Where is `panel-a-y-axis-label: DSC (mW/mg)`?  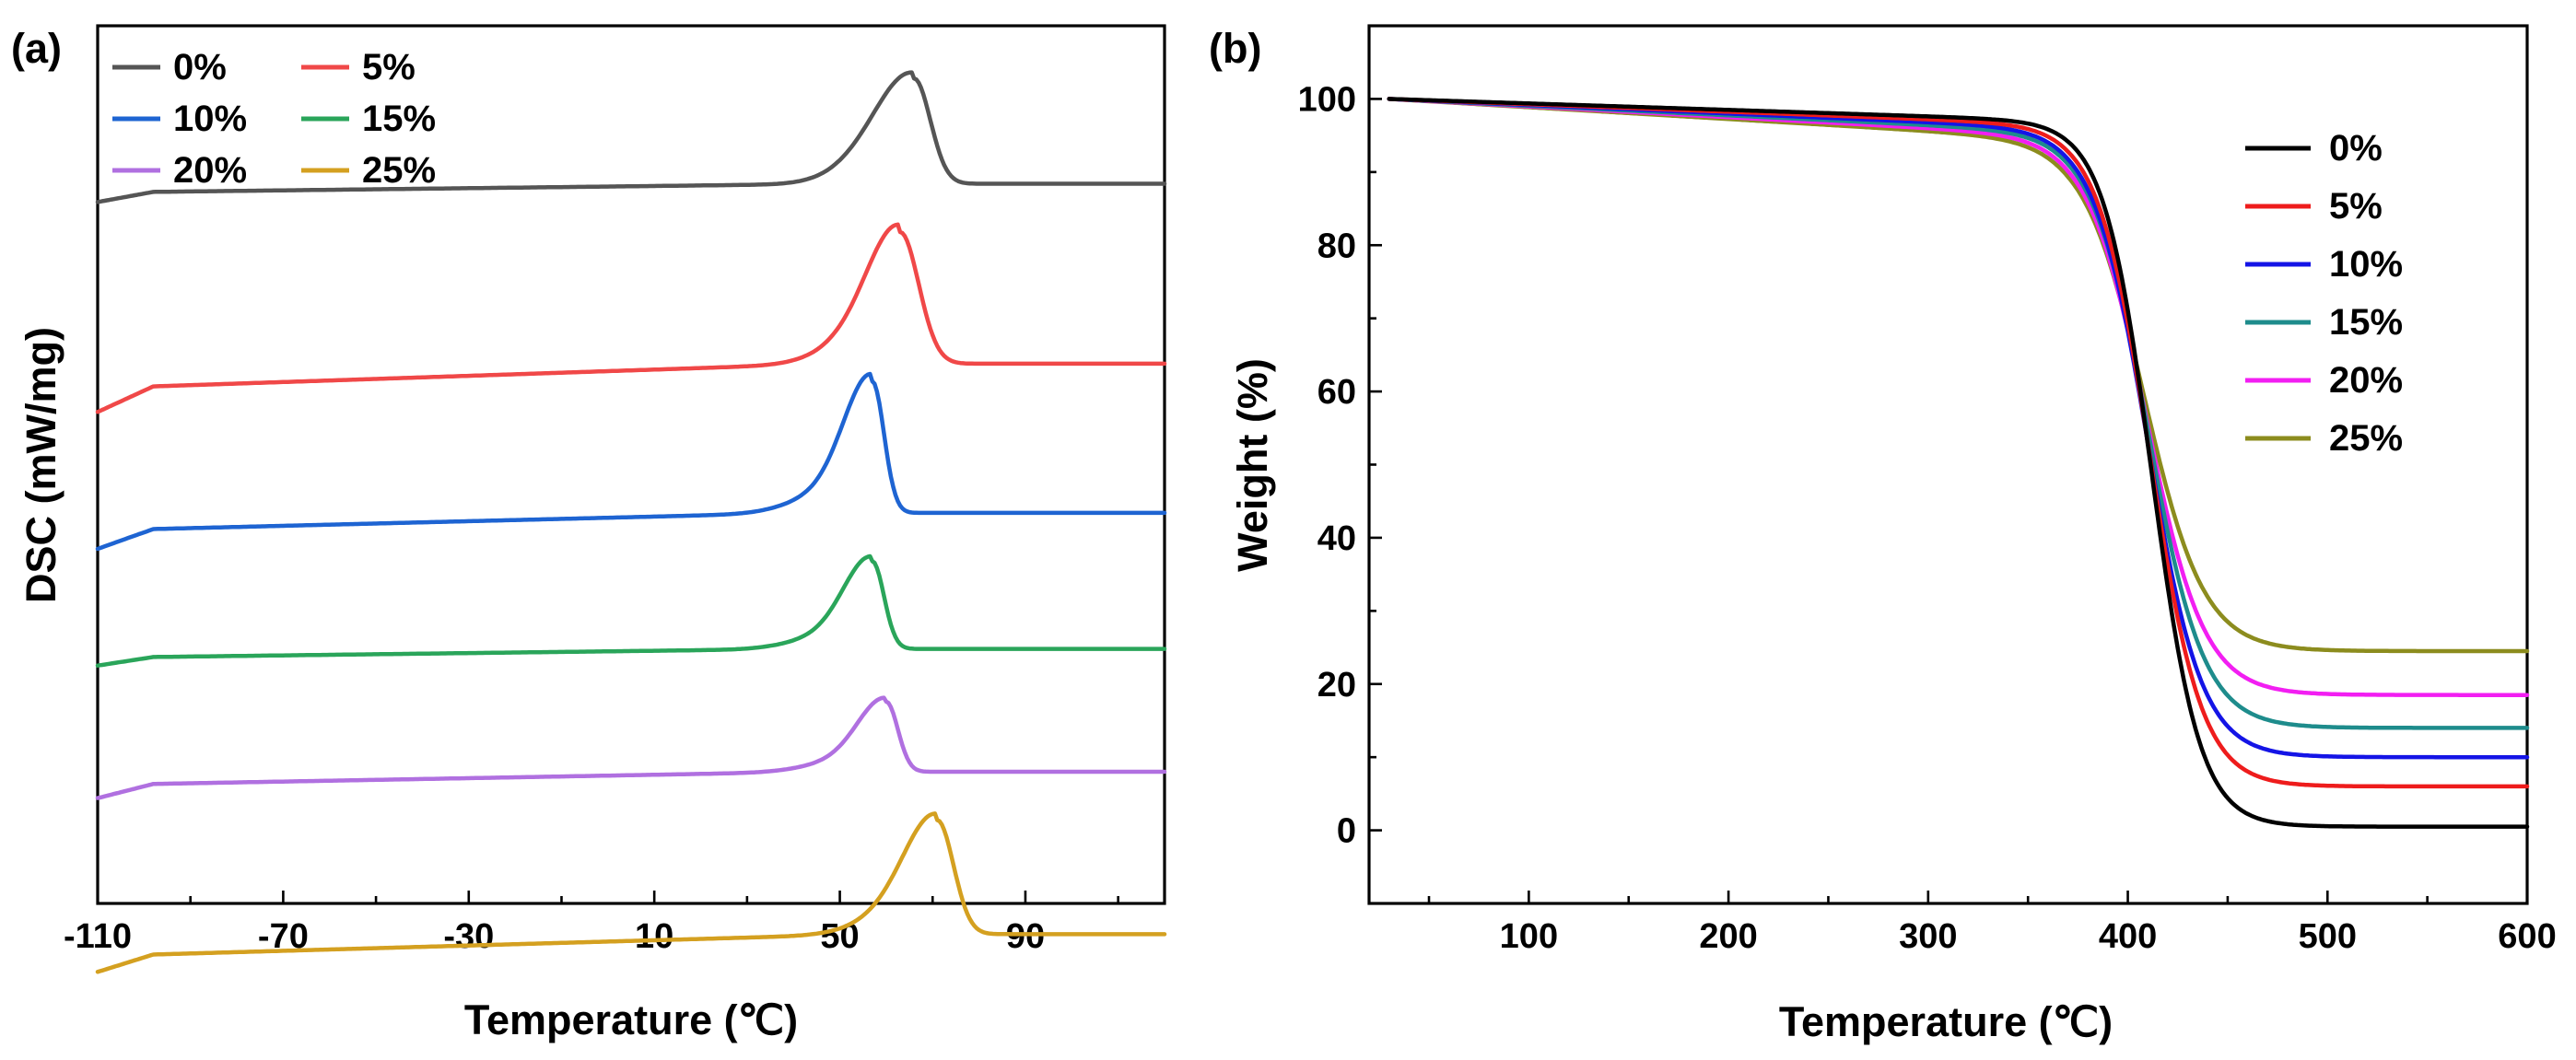 panel-a-y-axis-label: DSC (mW/mg) is located at coordinates (41, 465).